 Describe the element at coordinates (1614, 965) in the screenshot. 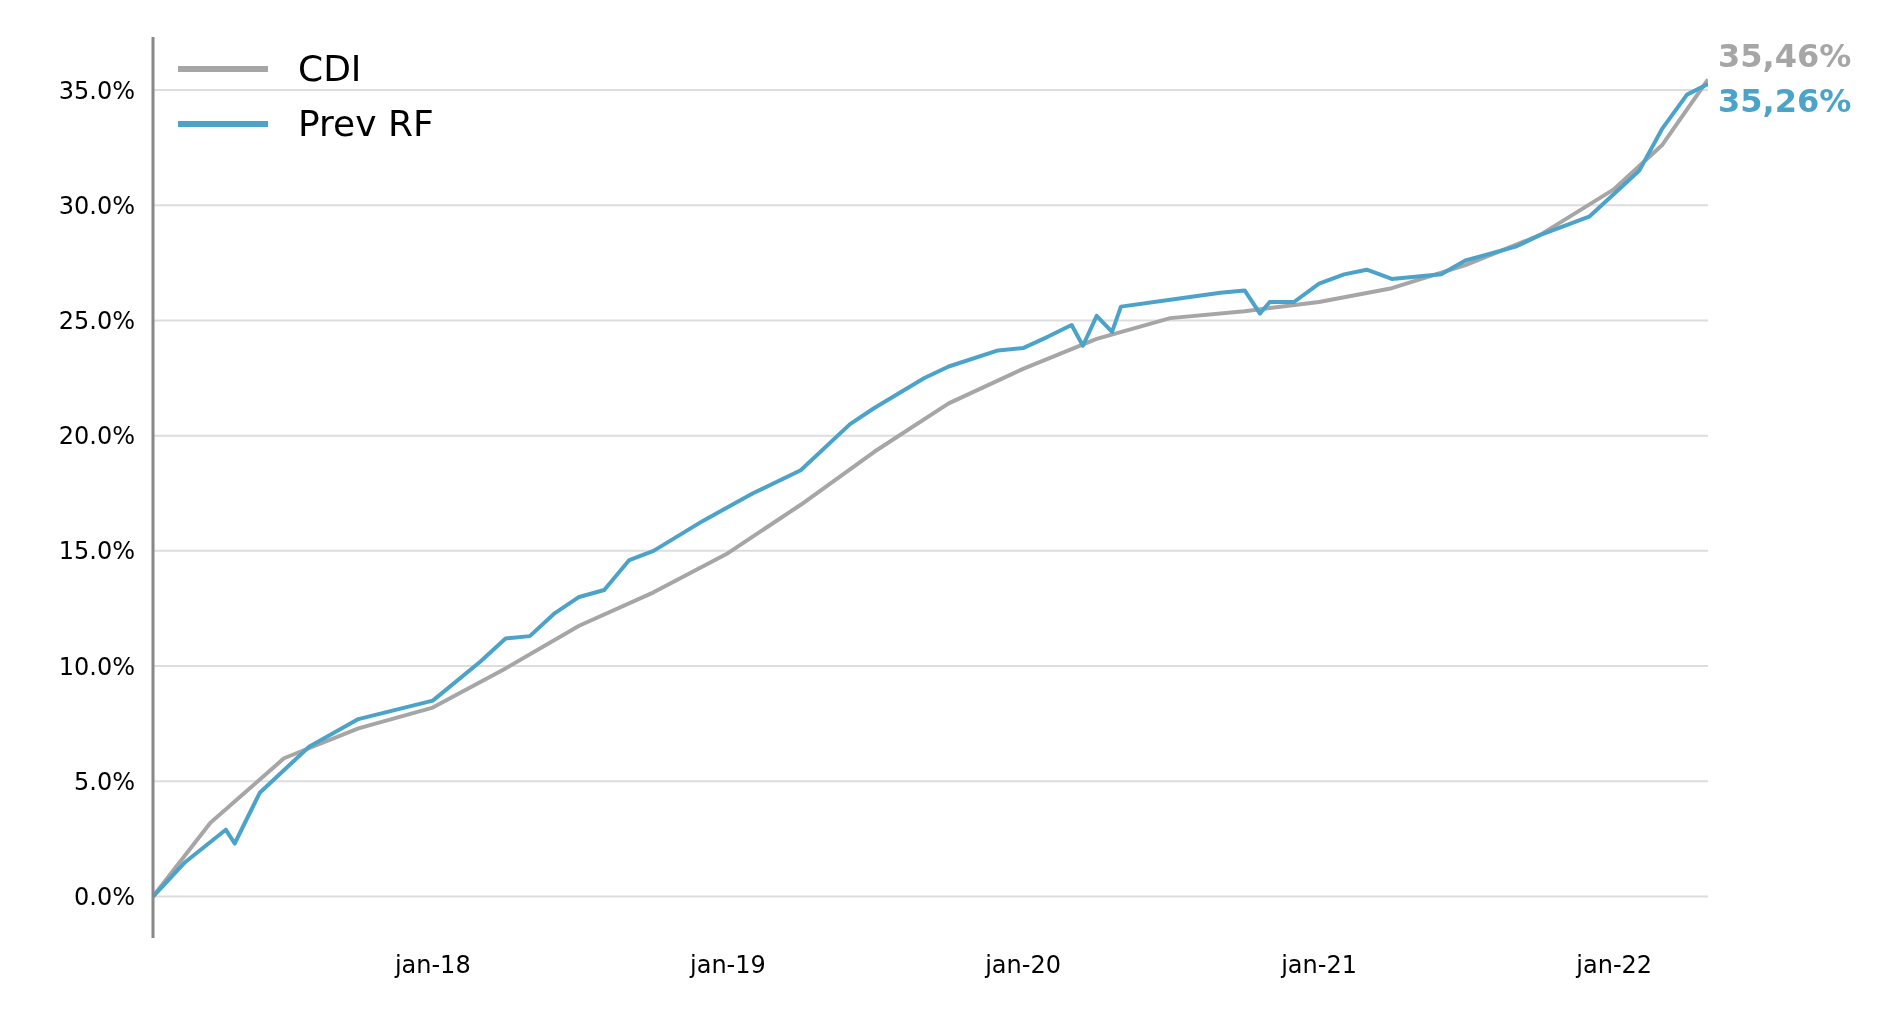

I see `x-tick-label: jan-22` at that location.